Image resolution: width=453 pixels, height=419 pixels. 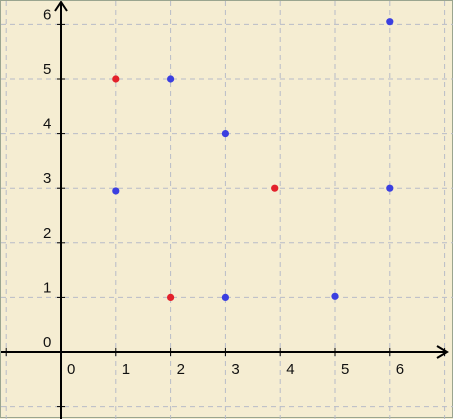 What do you see at coordinates (442, 352) in the screenshot?
I see `x-axis-arrow` at bounding box center [442, 352].